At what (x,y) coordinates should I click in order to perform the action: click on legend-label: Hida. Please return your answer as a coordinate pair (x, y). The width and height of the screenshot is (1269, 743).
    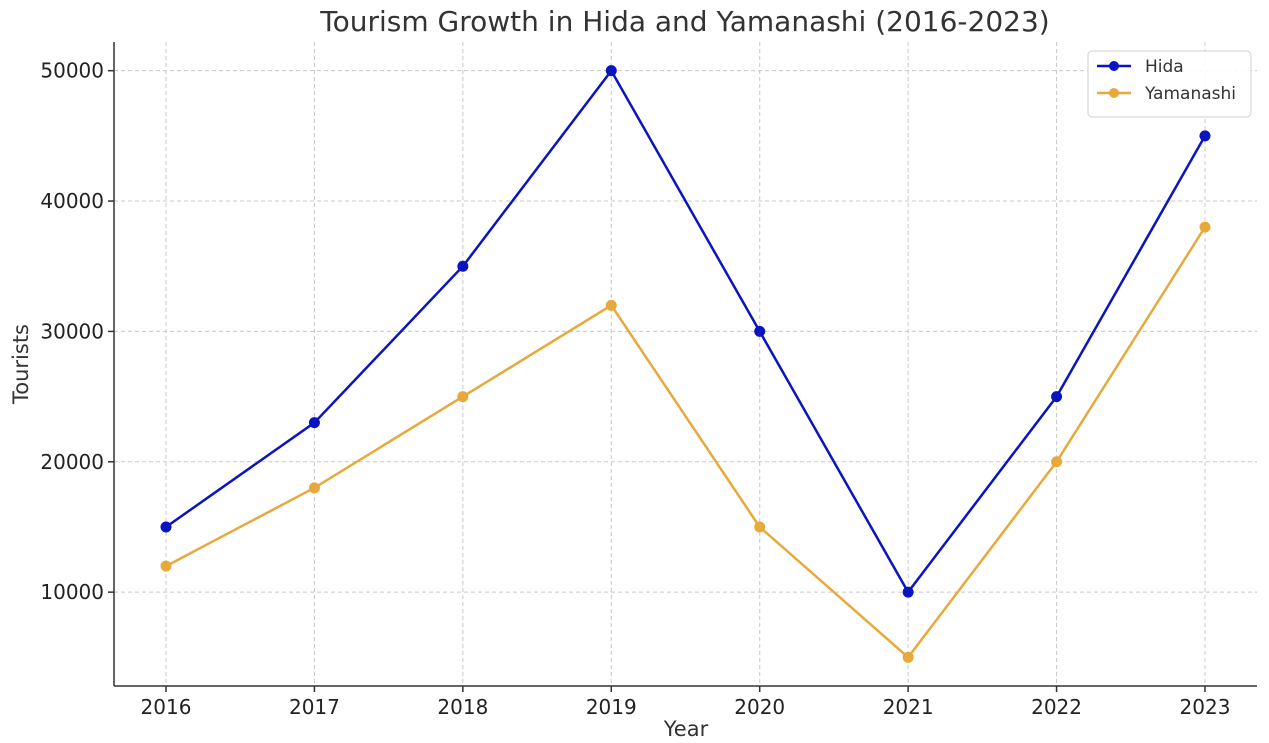
    Looking at the image, I should click on (1164, 67).